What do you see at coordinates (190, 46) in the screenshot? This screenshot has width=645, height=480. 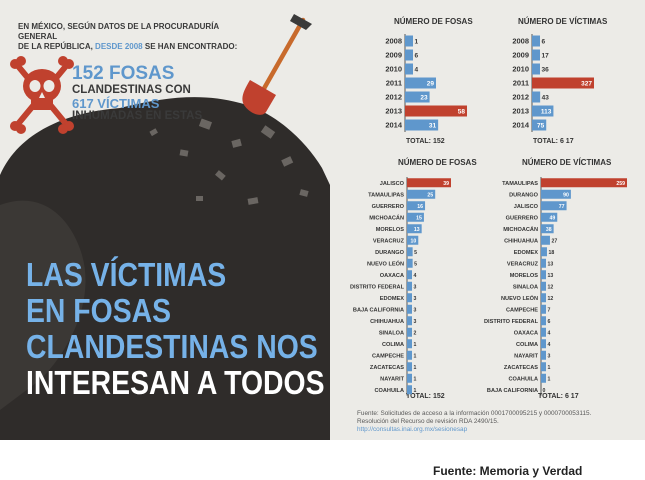 I see `intro-line-2c: SE HAN ENCONTRADO:` at bounding box center [190, 46].